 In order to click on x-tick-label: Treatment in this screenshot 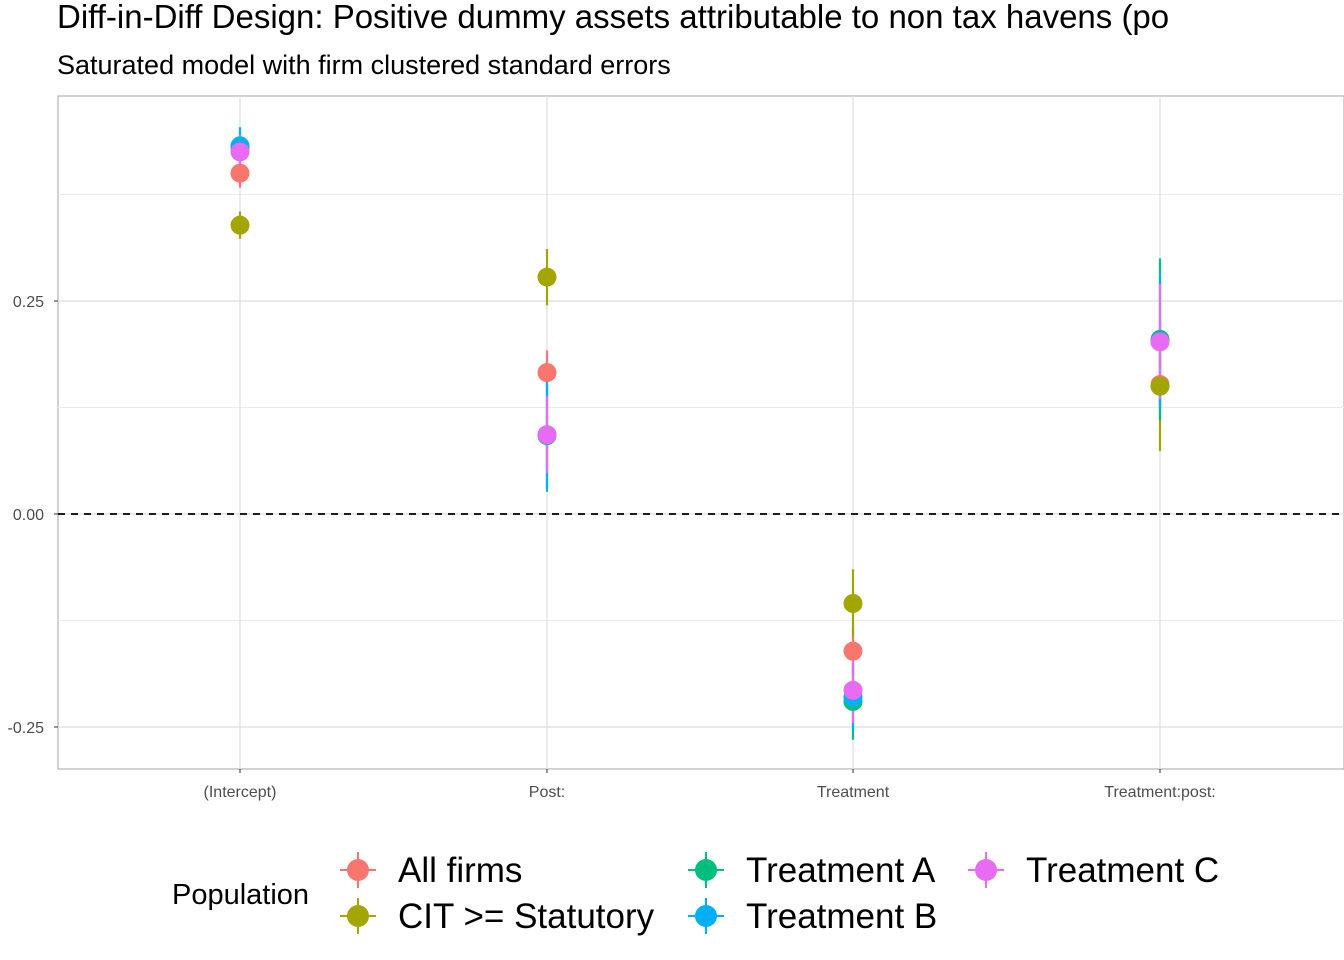, I will do `click(853, 792)`.